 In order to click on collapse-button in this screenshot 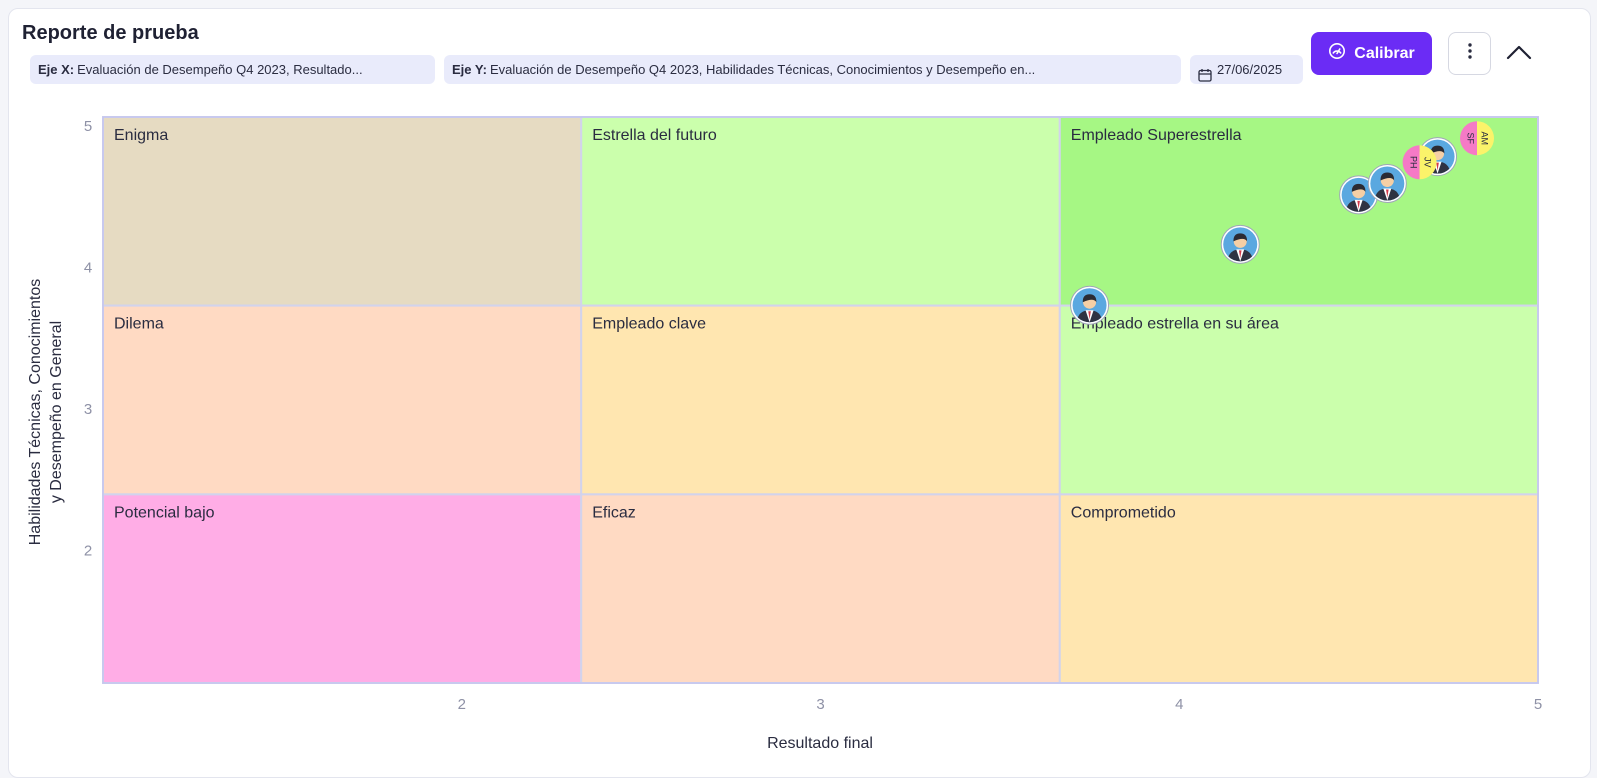, I will do `click(1519, 54)`.